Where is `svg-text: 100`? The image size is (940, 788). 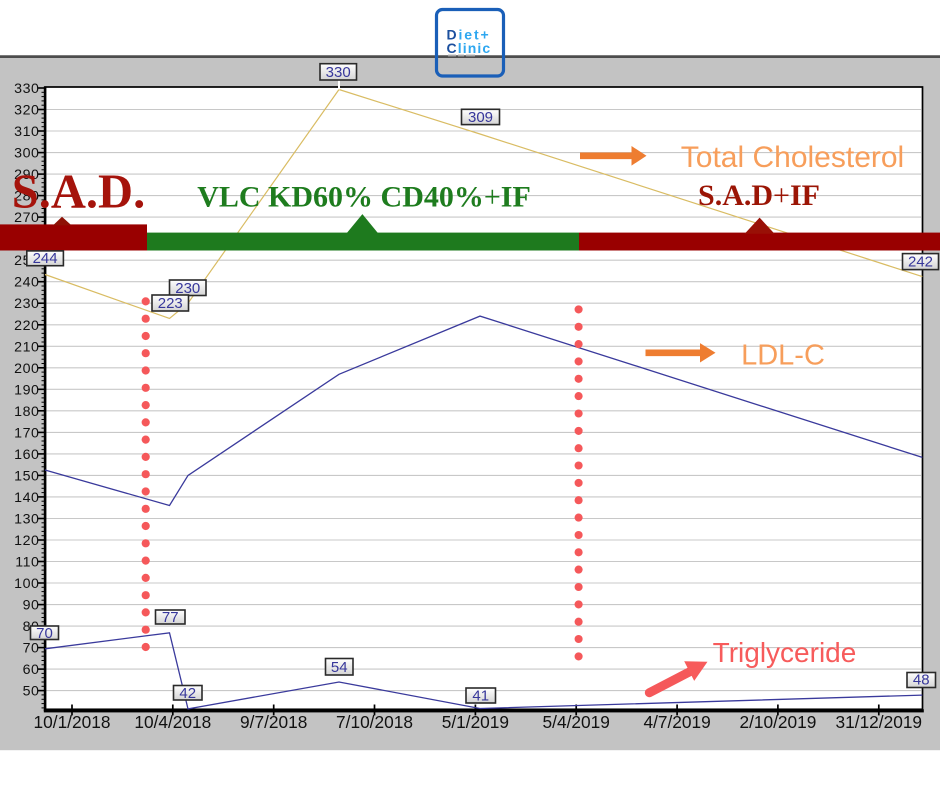 svg-text: 100 is located at coordinates (26, 584).